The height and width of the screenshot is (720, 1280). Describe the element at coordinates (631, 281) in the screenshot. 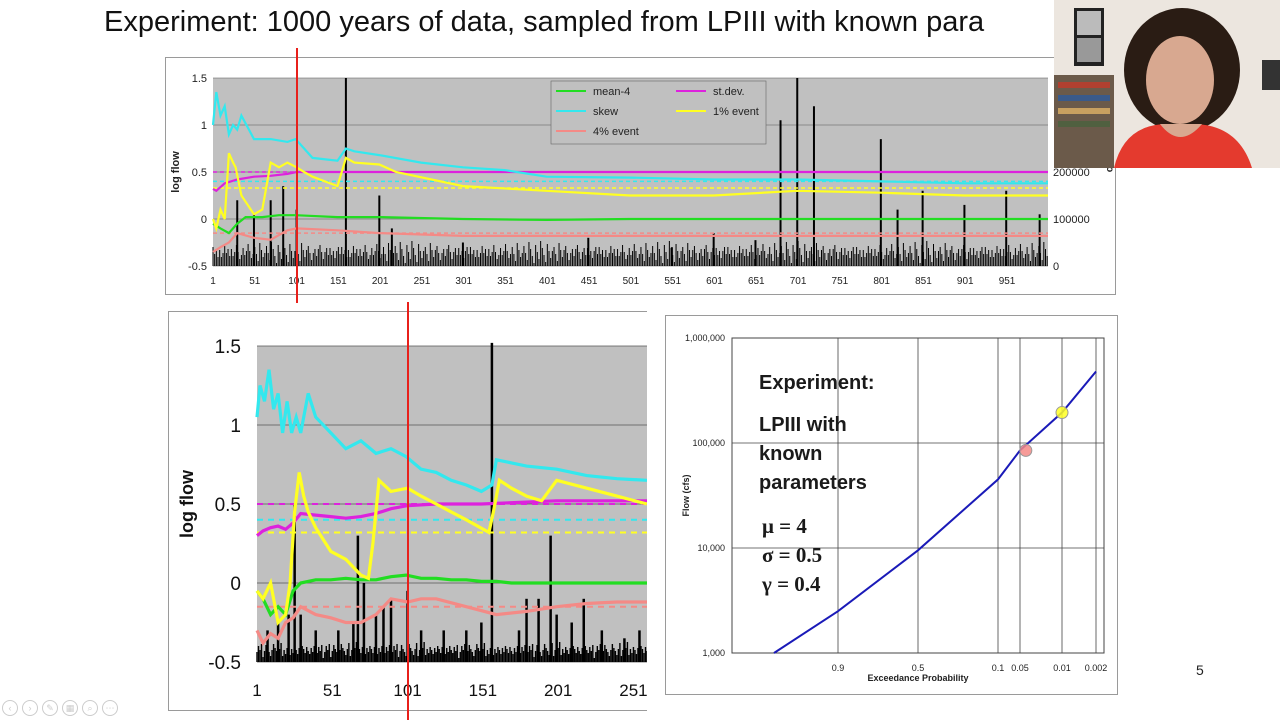

I see `x-tick-label: 501` at that location.